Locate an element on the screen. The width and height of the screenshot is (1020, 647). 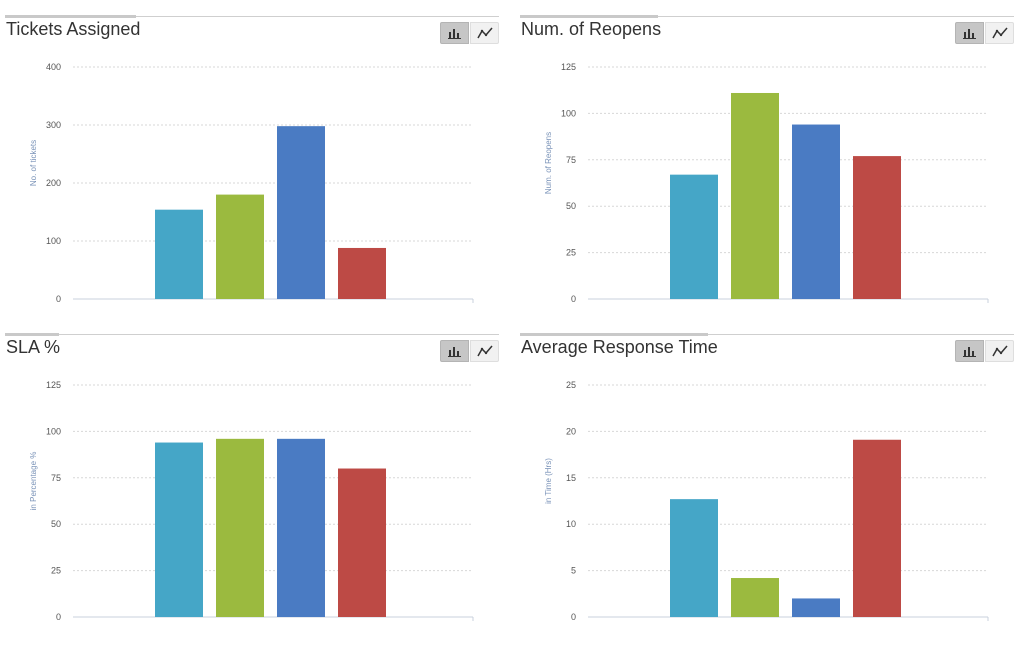
y-axis-label: No. of tickets is located at coordinates (33, 163).